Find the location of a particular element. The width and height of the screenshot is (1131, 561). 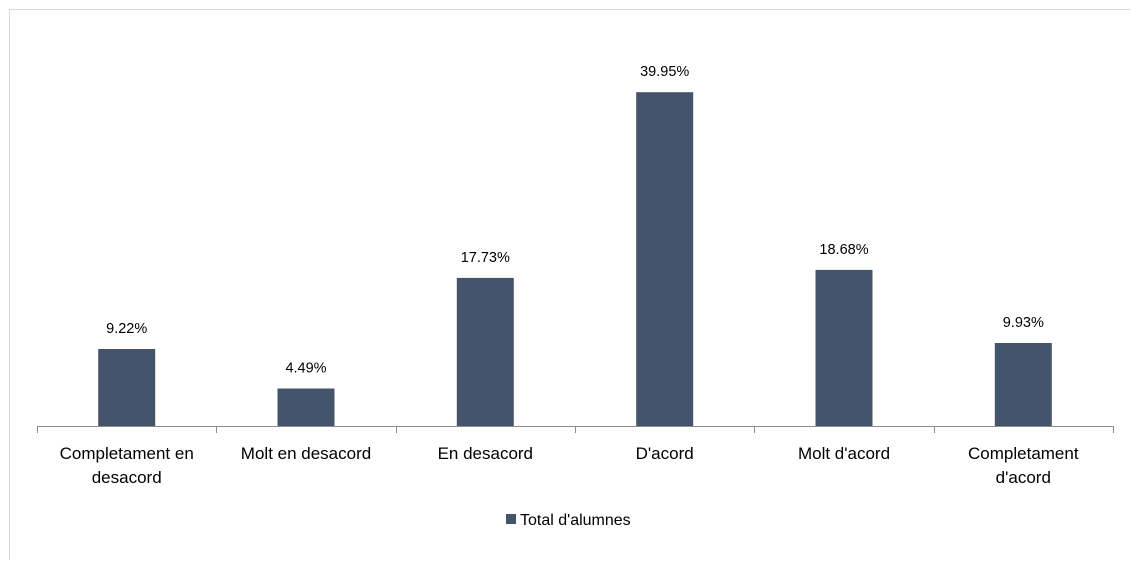

category-label: D'acord is located at coordinates (665, 453).